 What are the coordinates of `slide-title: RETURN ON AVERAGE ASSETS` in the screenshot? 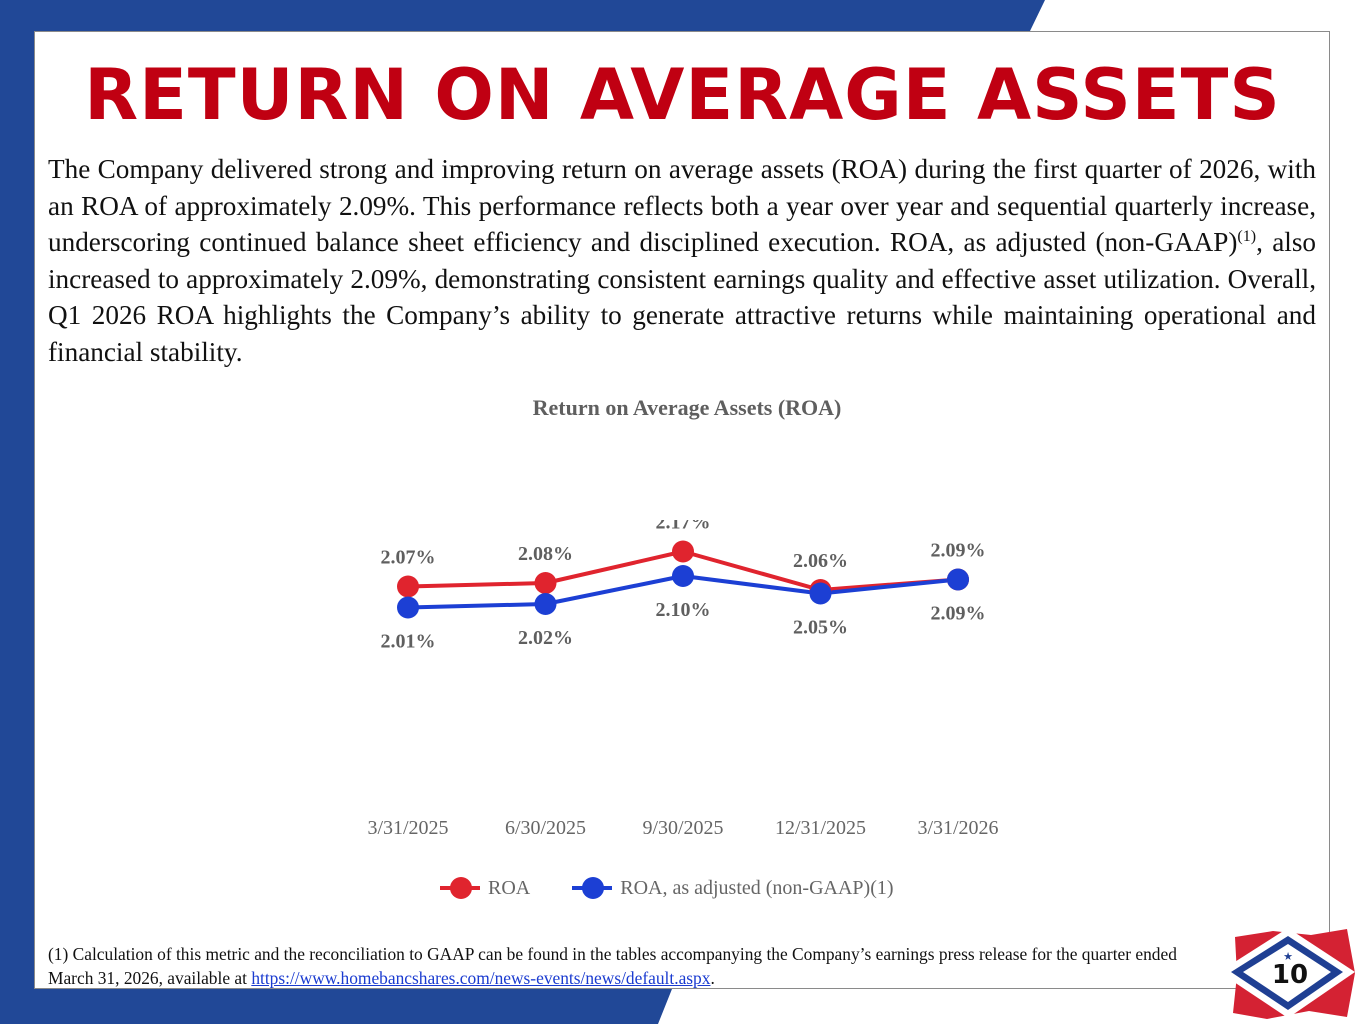 It's located at (682, 95).